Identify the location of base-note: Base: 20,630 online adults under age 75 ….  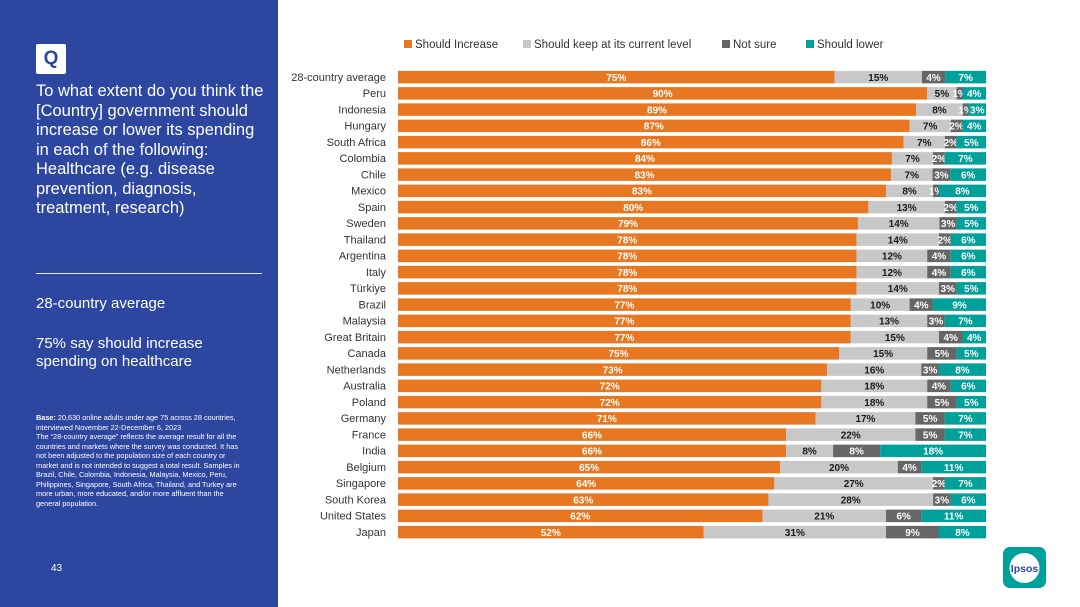
(142, 460).